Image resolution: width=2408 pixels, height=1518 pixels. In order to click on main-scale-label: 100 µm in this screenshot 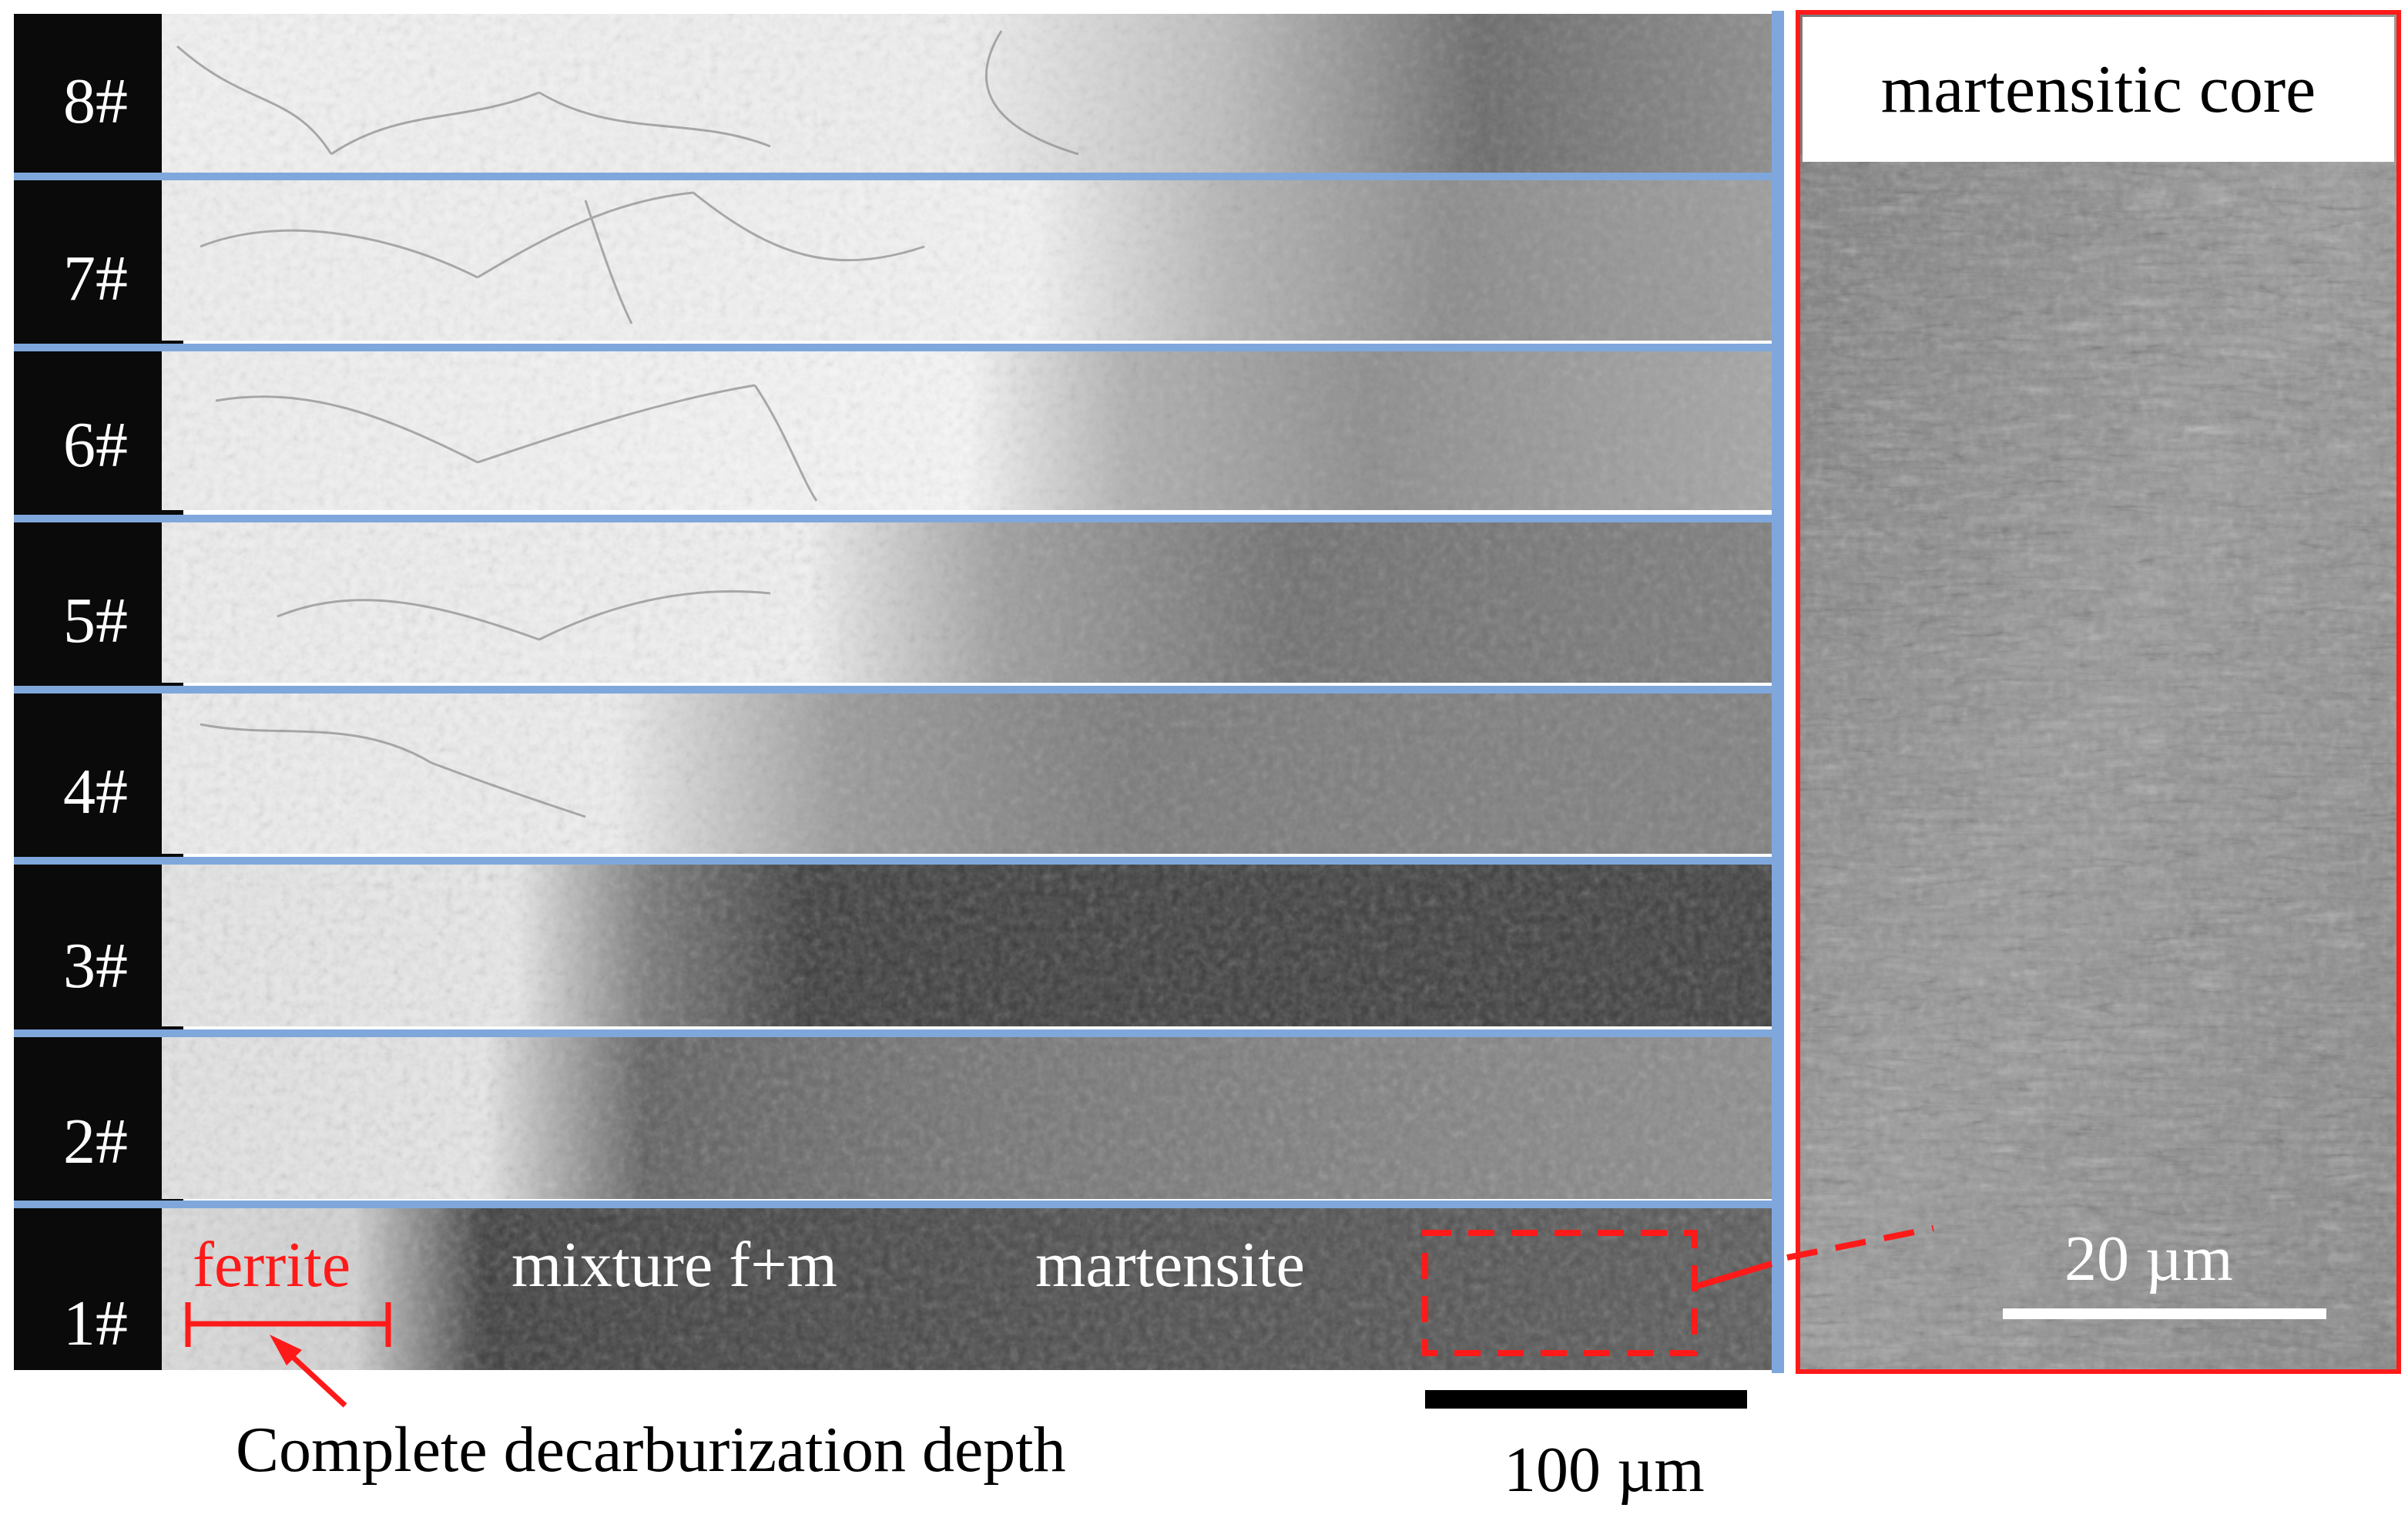, I will do `click(1604, 1470)`.